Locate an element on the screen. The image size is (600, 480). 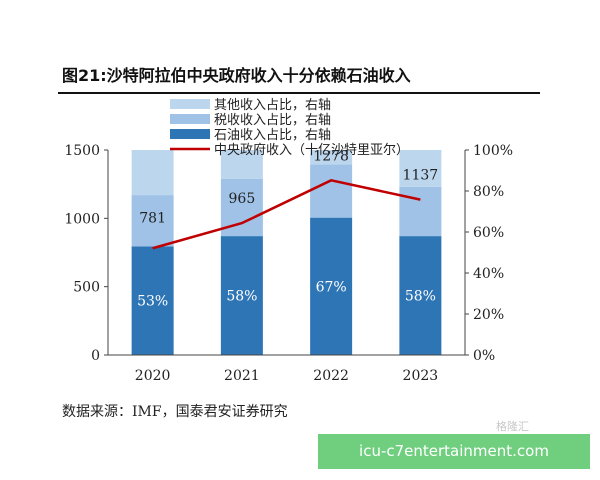
right-tick-label: 0% is located at coordinates (484, 356).